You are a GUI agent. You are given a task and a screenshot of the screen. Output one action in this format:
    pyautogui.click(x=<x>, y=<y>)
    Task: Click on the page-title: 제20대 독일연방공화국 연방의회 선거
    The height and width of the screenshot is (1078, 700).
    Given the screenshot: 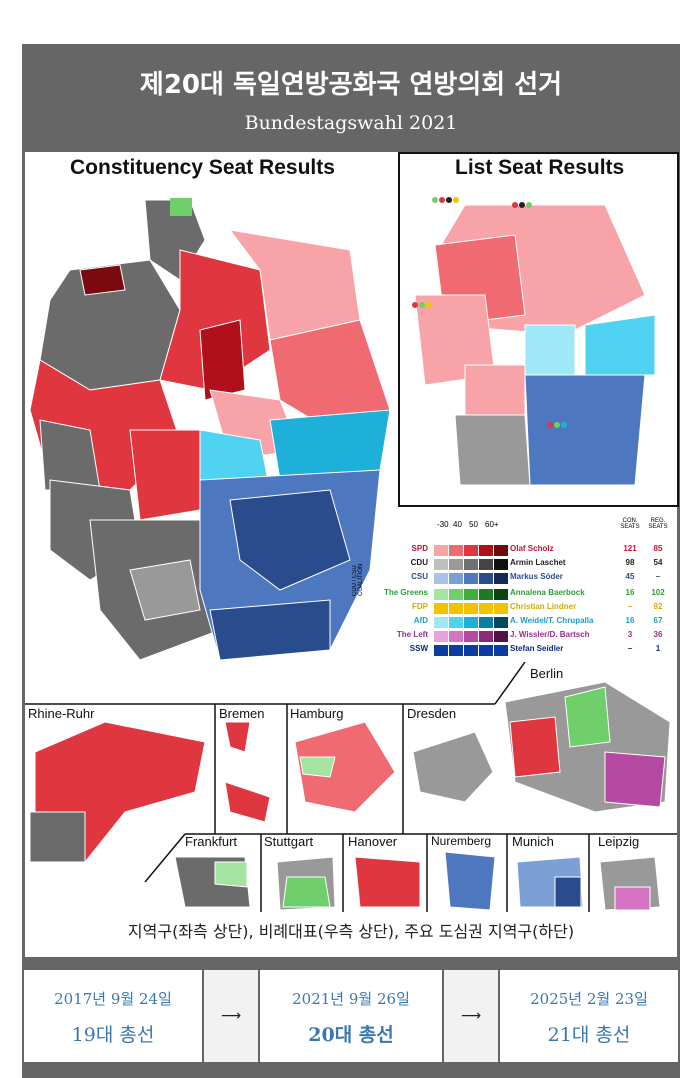 What is the action you would take?
    pyautogui.click(x=351, y=85)
    